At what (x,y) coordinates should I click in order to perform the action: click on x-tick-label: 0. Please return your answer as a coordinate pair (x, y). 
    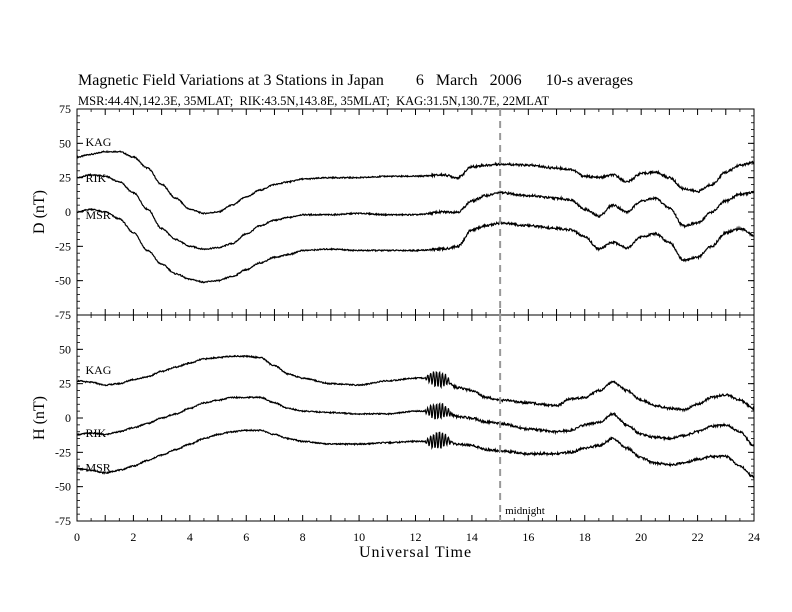
    Looking at the image, I should click on (77, 537).